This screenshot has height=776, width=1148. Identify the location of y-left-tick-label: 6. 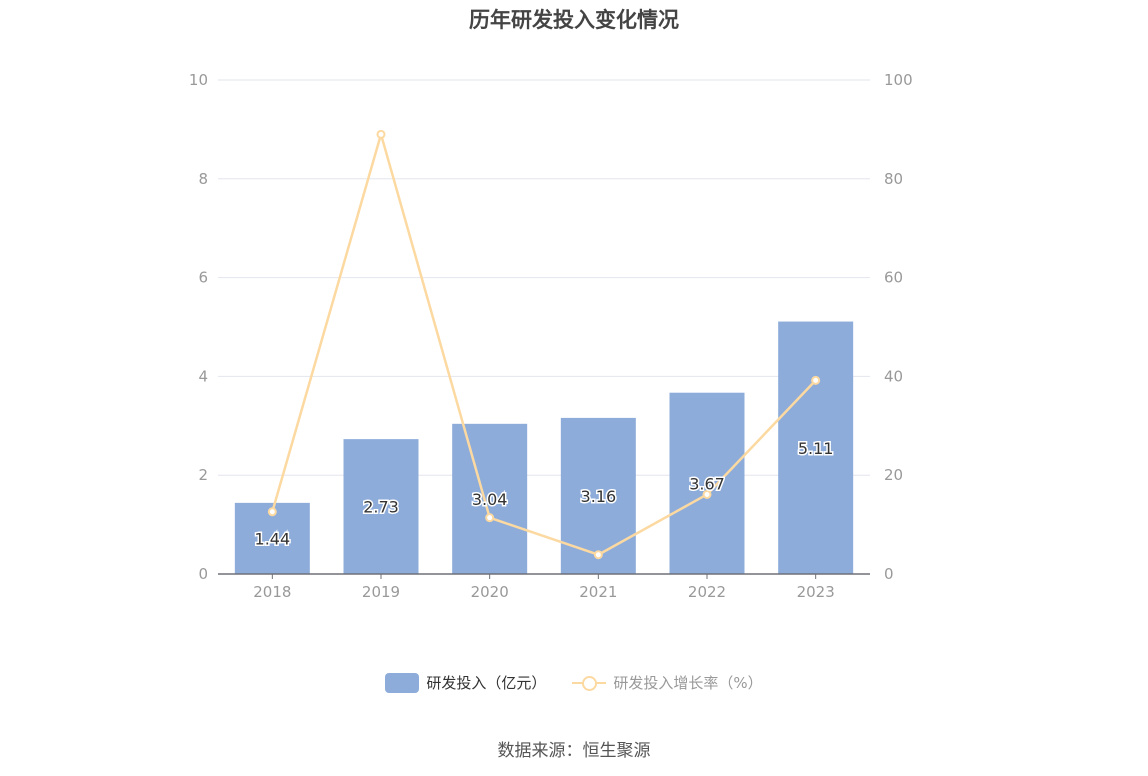
(203, 278).